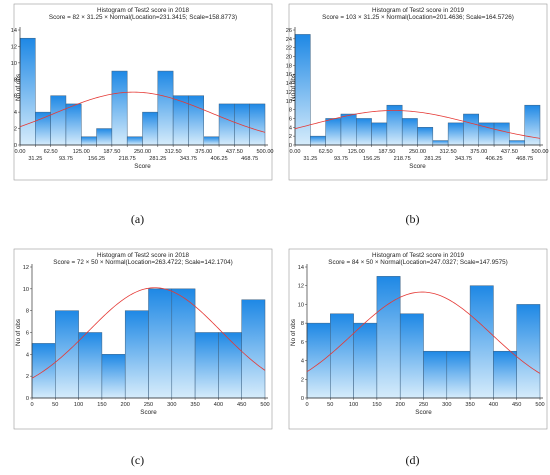  What do you see at coordinates (412, 219) in the screenshot?
I see `panel-label-b: (b)` at bounding box center [412, 219].